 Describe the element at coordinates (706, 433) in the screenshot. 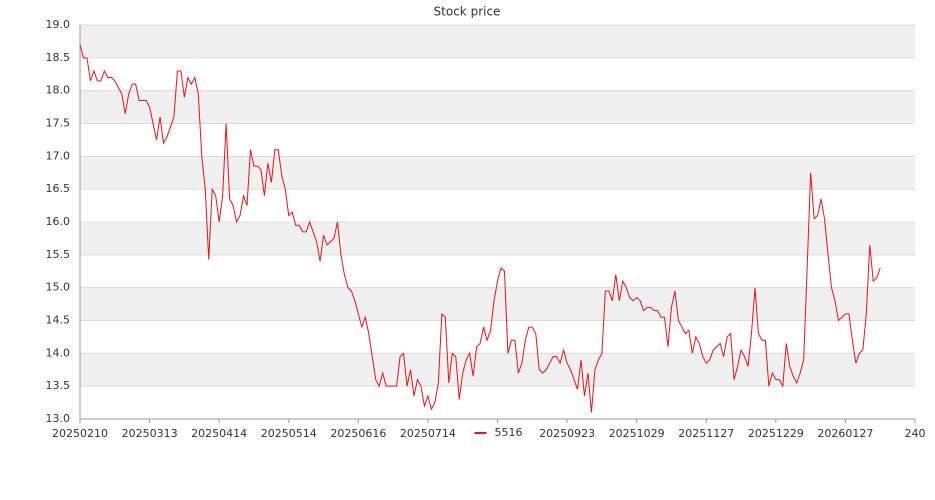

I see `x-tick-label: 20251127` at that location.